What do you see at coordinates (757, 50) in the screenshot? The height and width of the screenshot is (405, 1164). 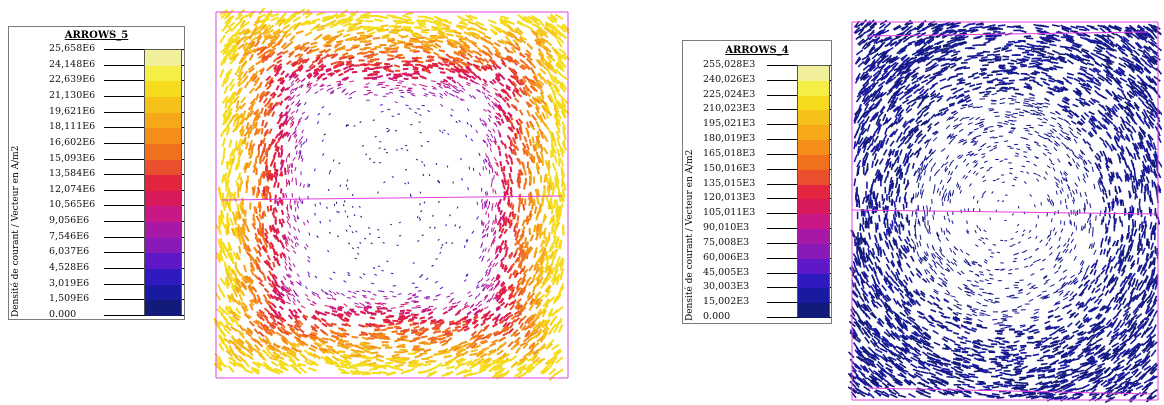 I see `legend-title: ARROWS_4` at bounding box center [757, 50].